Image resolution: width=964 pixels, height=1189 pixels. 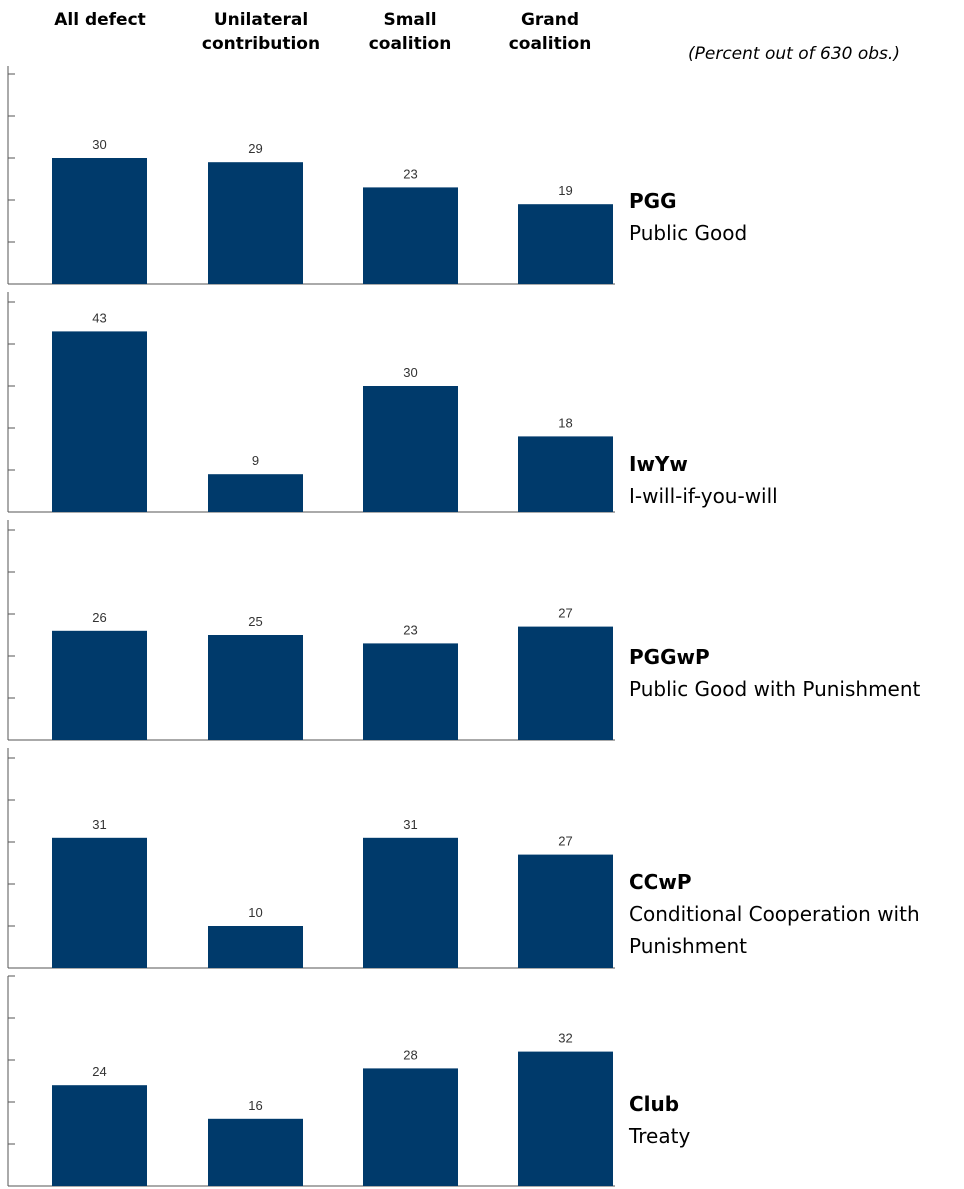 I want to click on panel-label: Club, so click(x=654, y=1104).